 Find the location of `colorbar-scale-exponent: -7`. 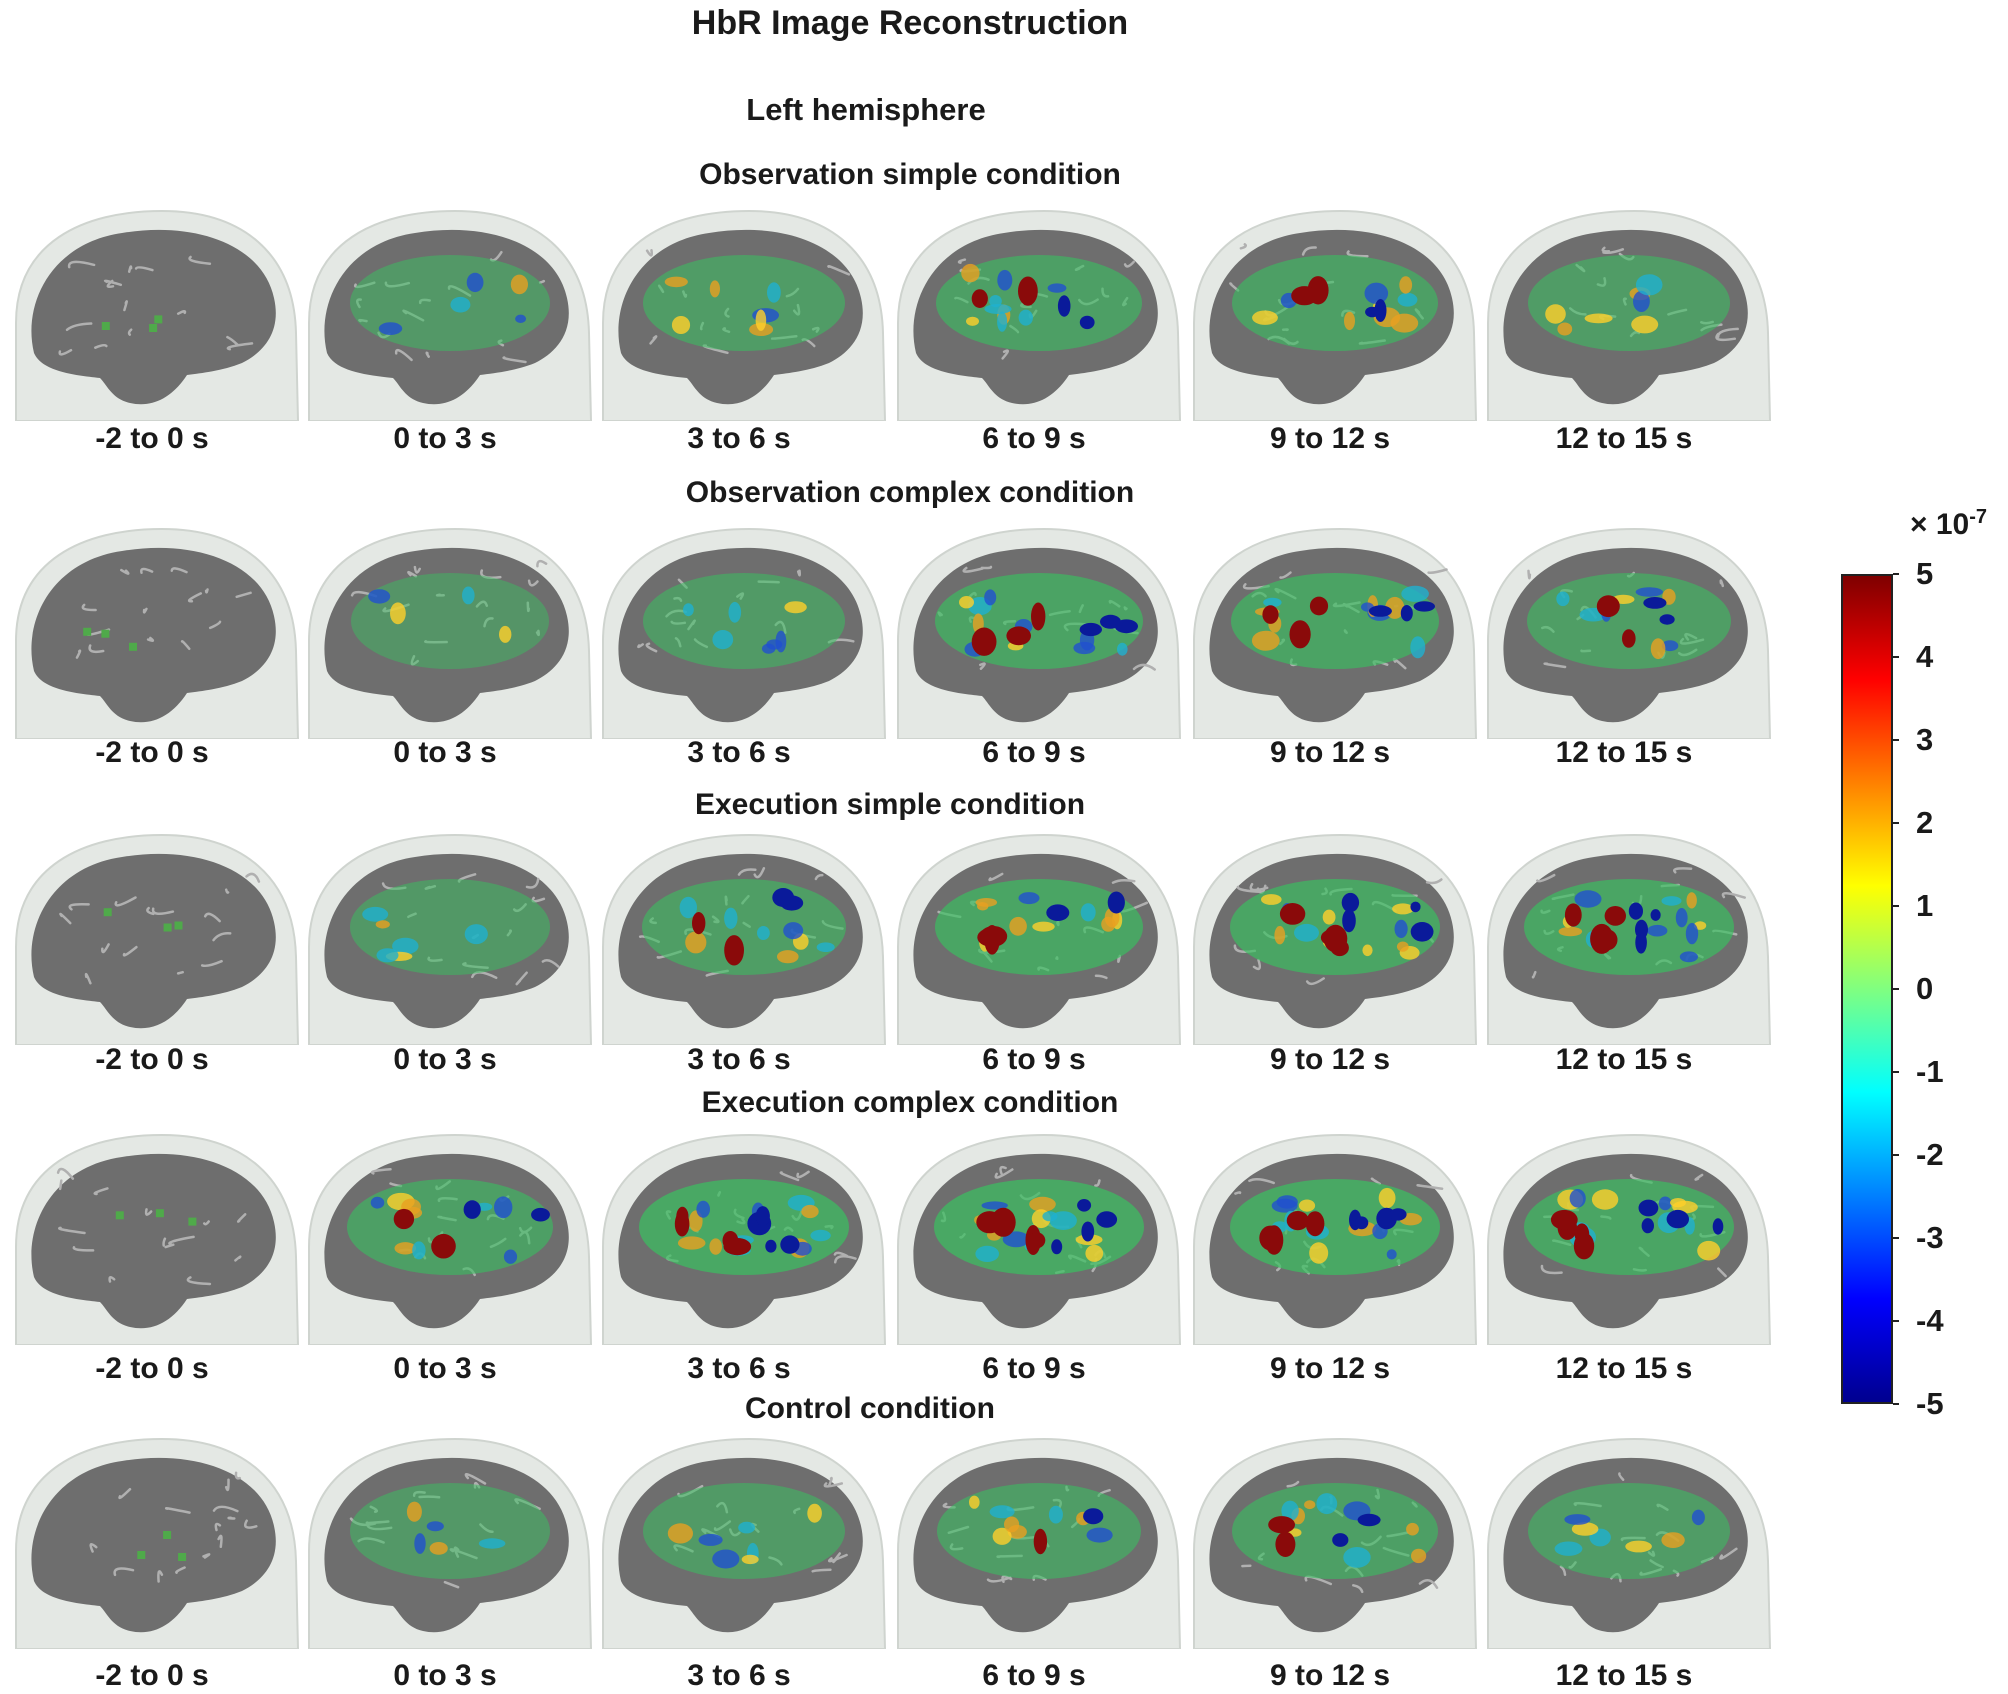

colorbar-scale-exponent: -7 is located at coordinates (1978, 517).